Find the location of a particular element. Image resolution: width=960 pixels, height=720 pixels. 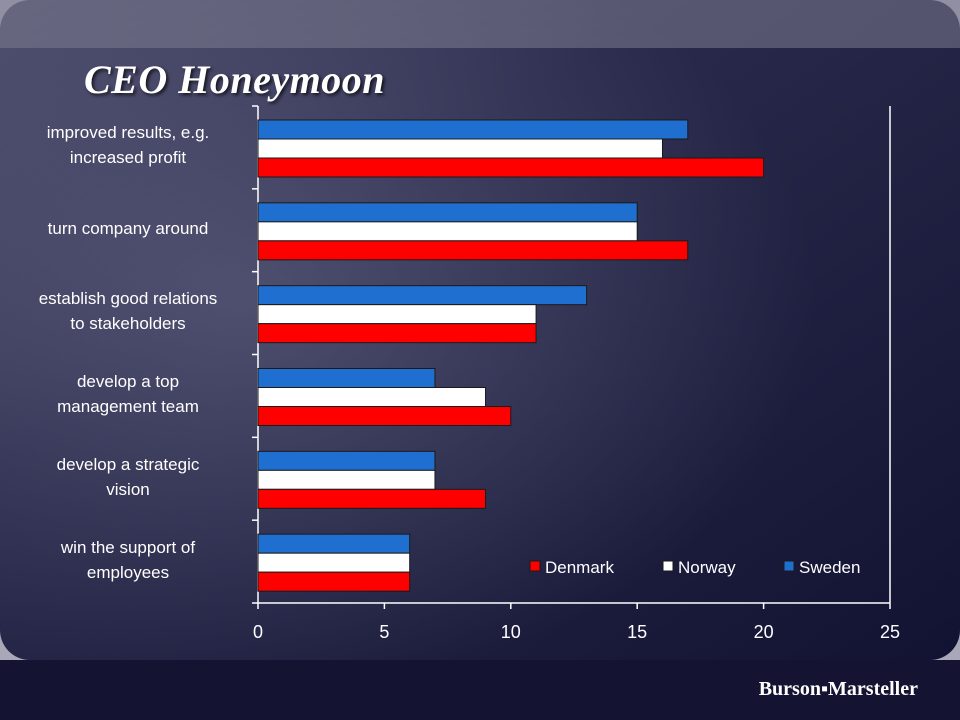

category-label-line: establish good relations is located at coordinates (128, 299).